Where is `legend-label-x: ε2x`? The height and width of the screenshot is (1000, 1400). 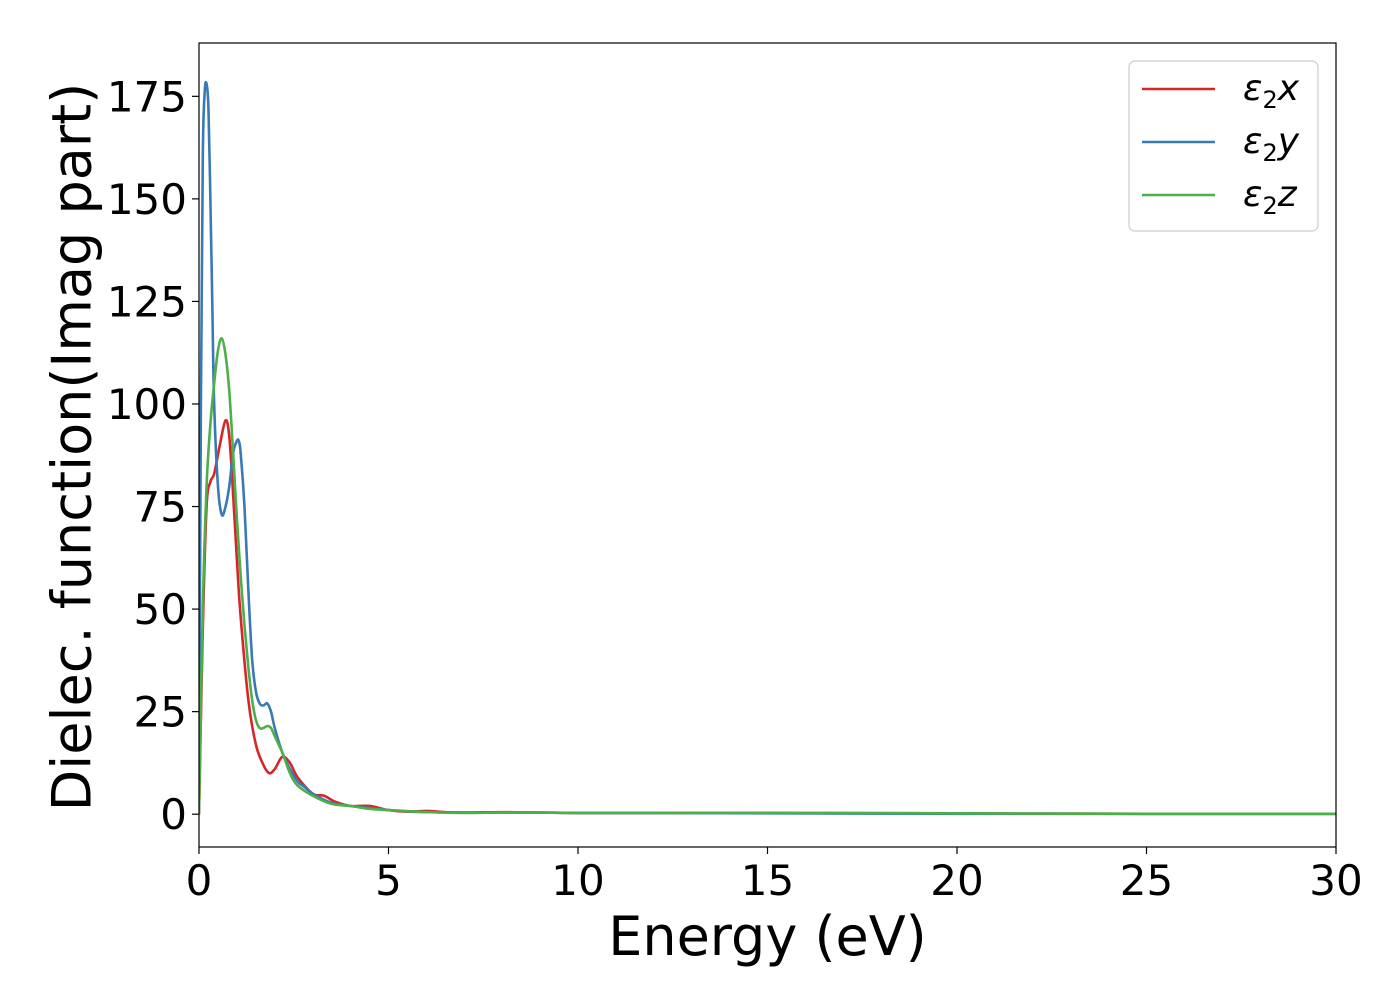 legend-label-x: ε2x is located at coordinates (1271, 91).